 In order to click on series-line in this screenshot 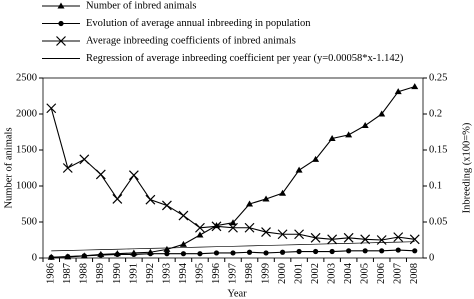, I will do `click(233, 246)`.